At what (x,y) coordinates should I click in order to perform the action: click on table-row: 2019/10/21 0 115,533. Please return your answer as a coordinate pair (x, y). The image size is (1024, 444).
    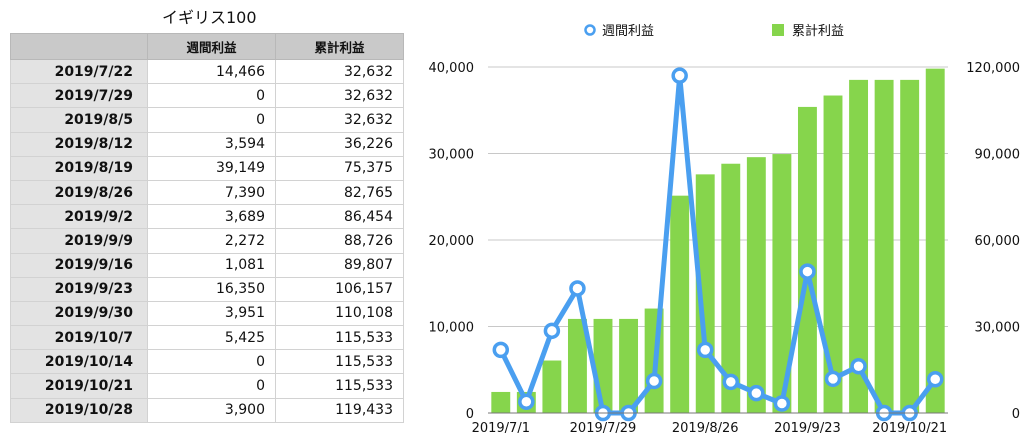
    Looking at the image, I should click on (207, 386).